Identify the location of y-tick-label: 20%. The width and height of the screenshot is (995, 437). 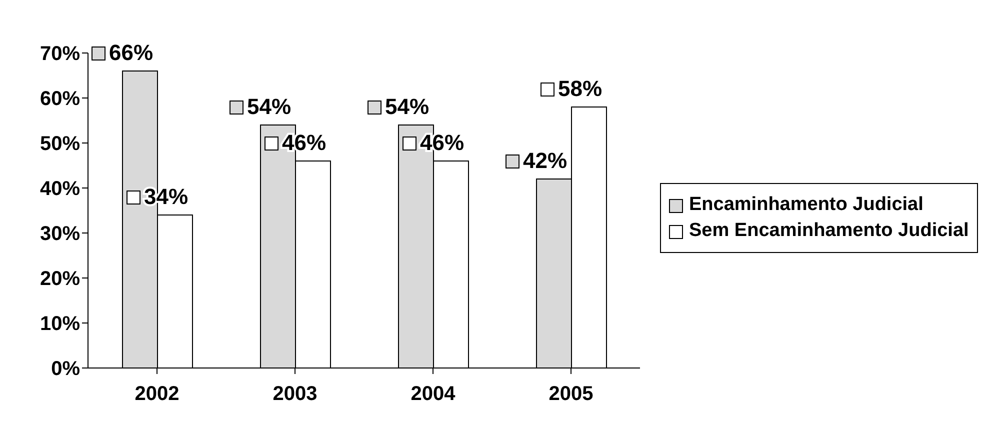
(60, 279).